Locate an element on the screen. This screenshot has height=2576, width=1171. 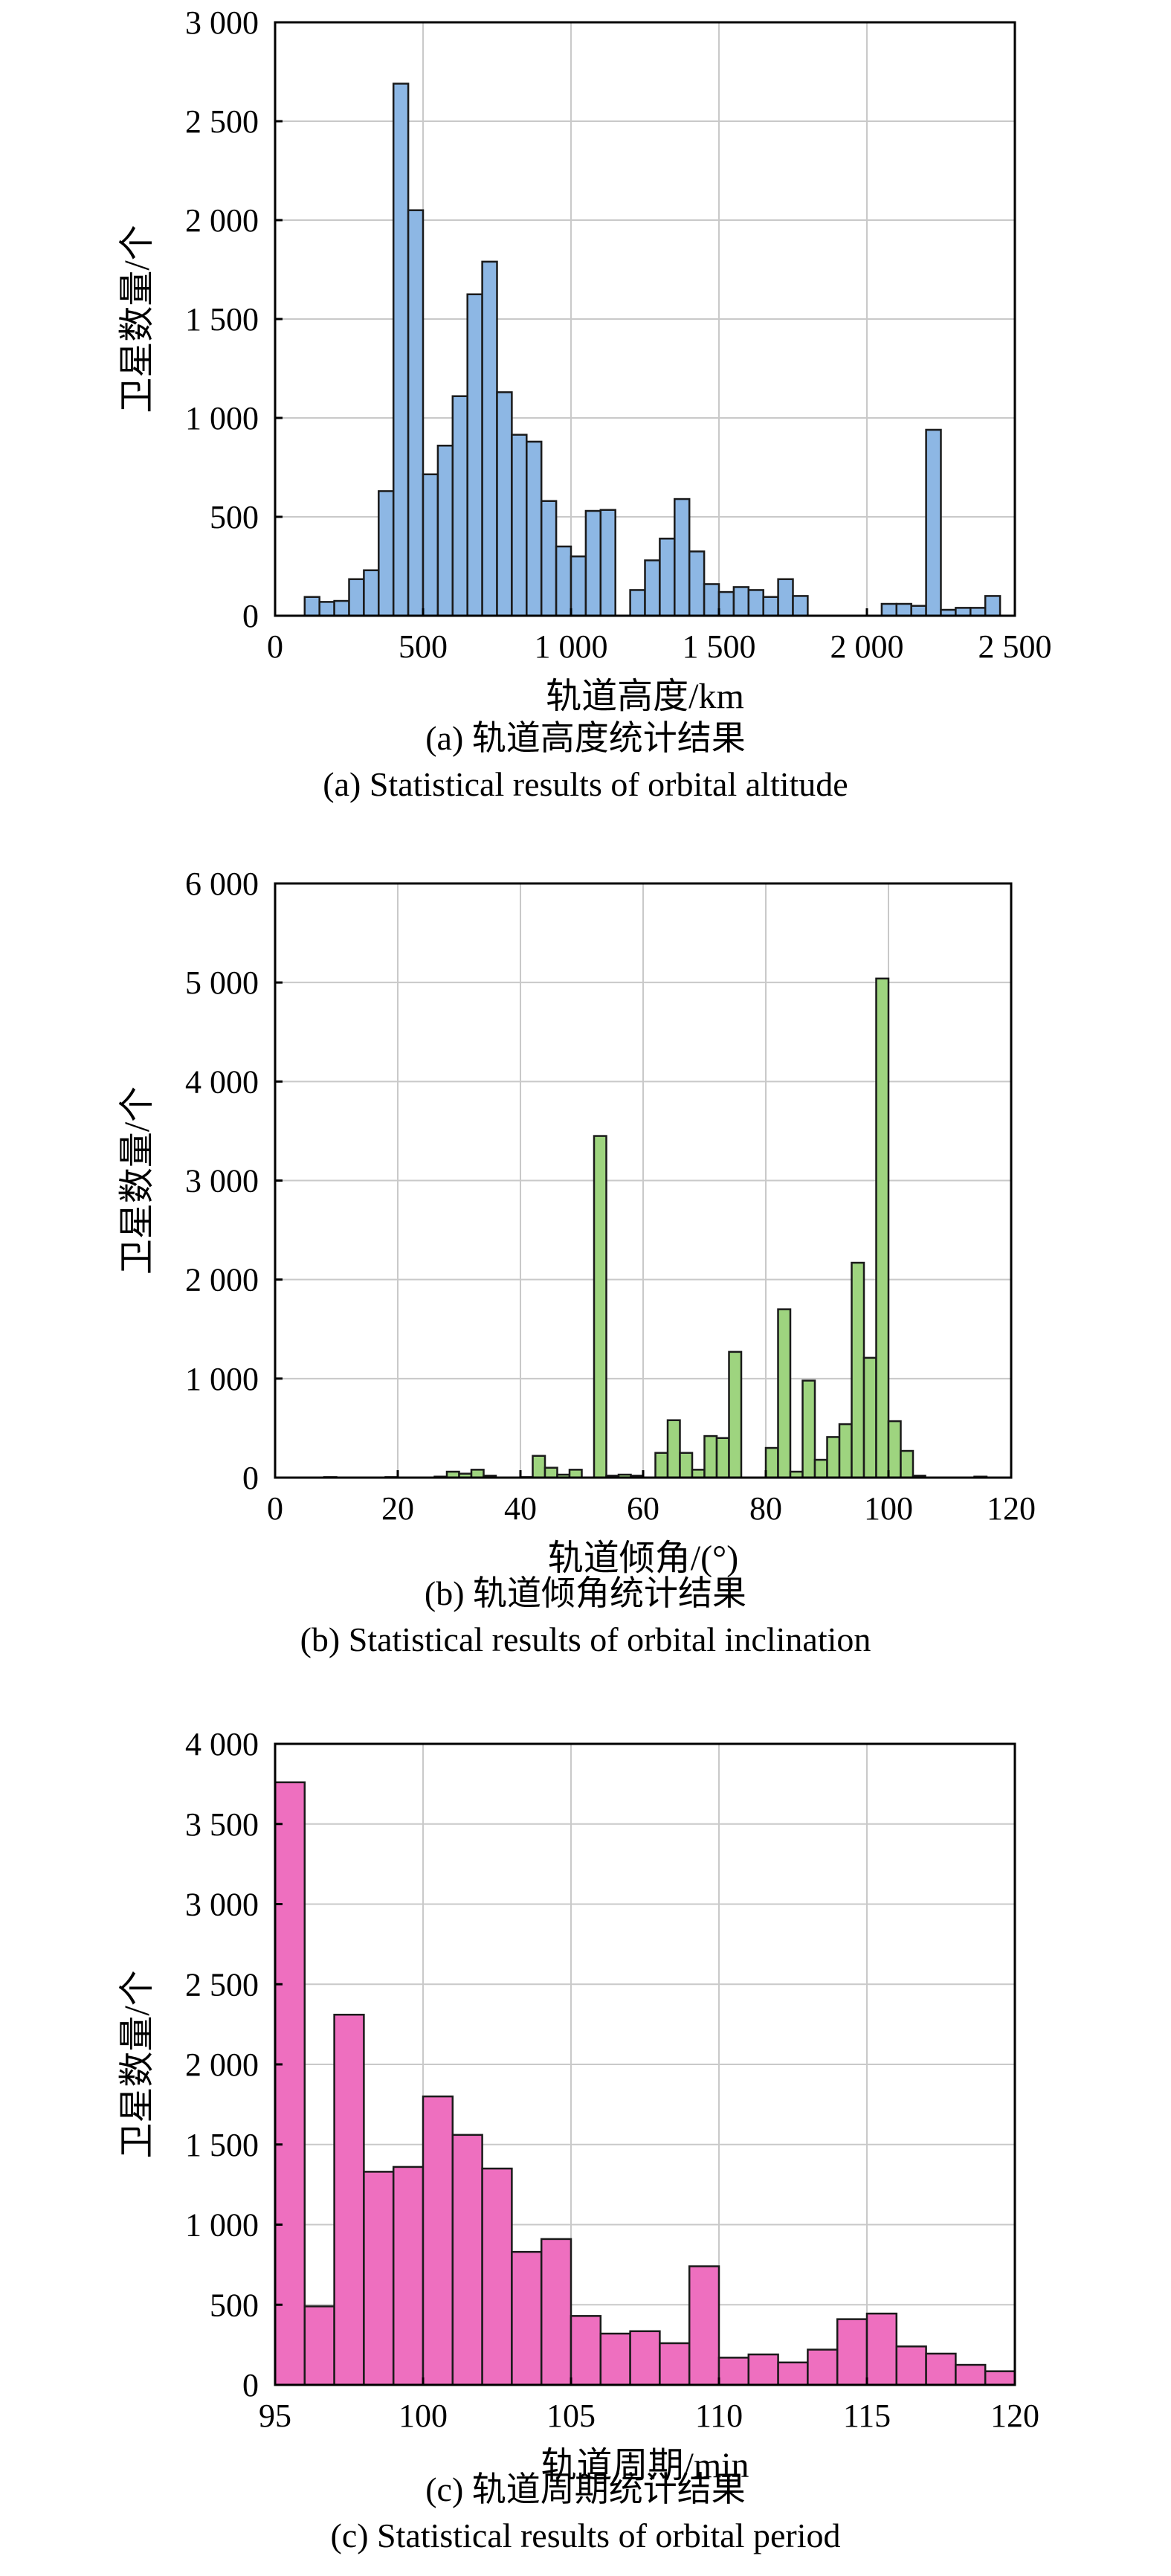
y-tick-label: 6 000 is located at coordinates (222, 884).